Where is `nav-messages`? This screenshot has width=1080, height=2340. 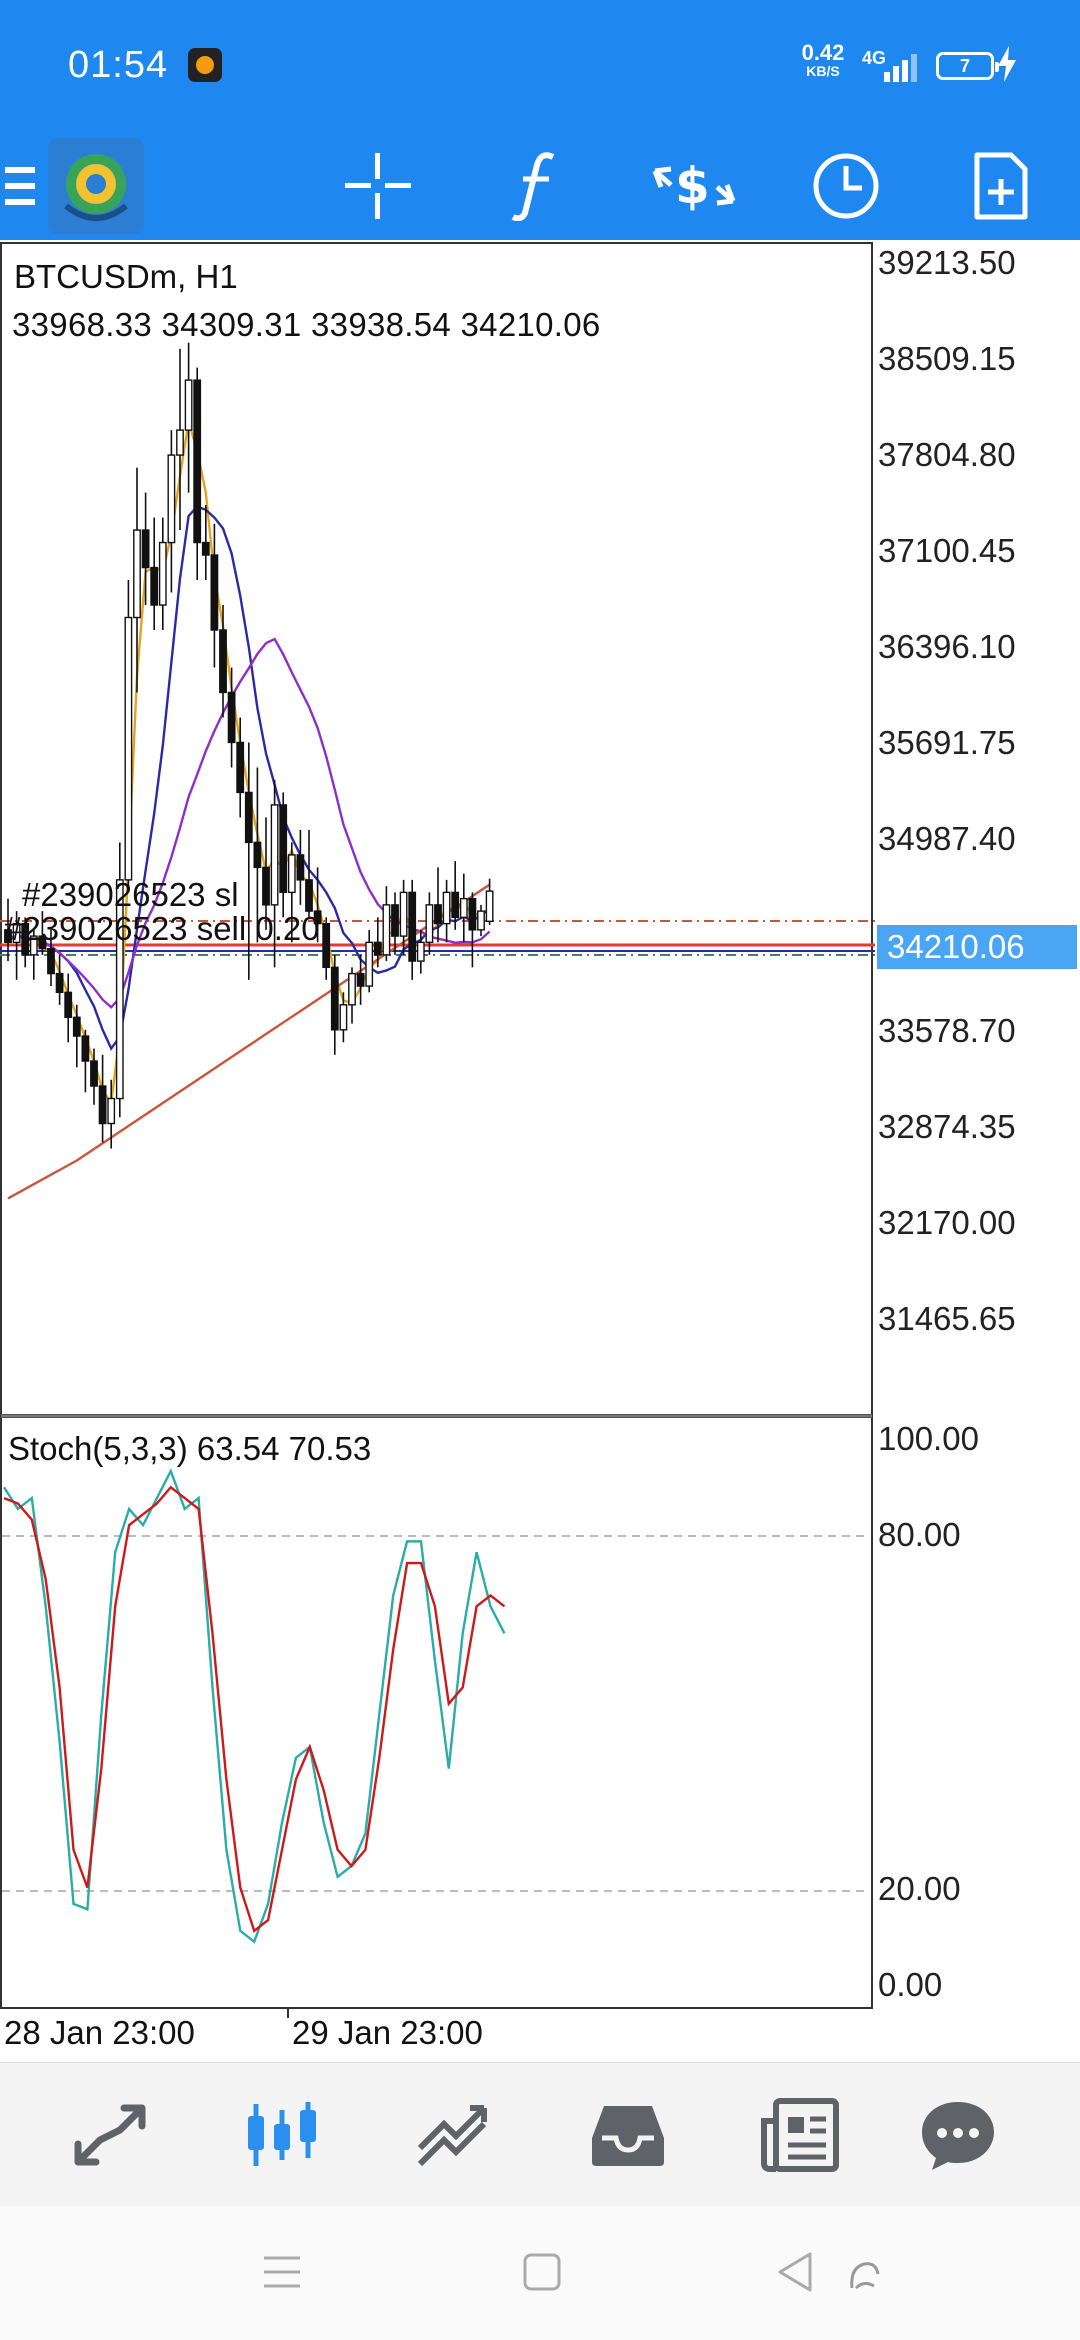 nav-messages is located at coordinates (958, 2135).